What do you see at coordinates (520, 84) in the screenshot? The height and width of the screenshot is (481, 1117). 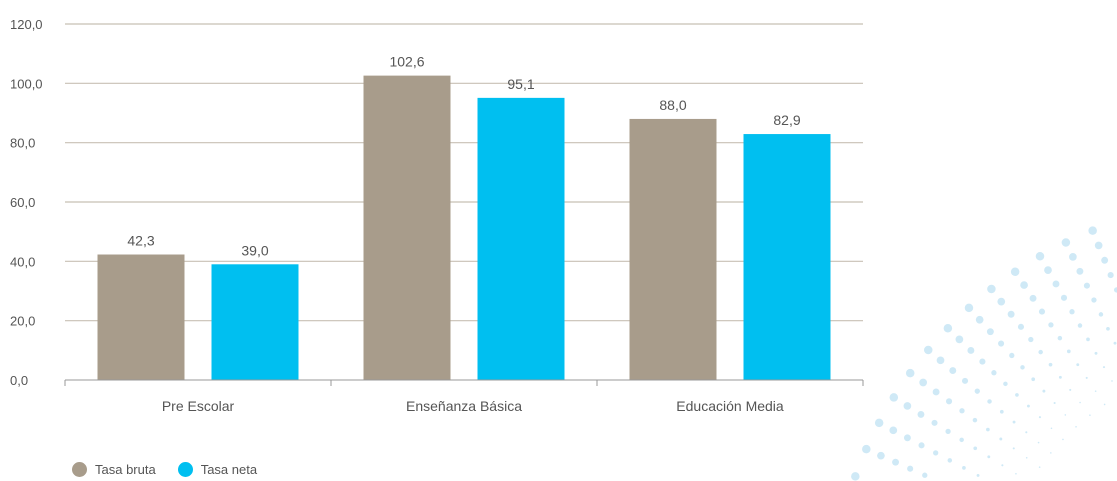 I see `data-label: 95,1` at bounding box center [520, 84].